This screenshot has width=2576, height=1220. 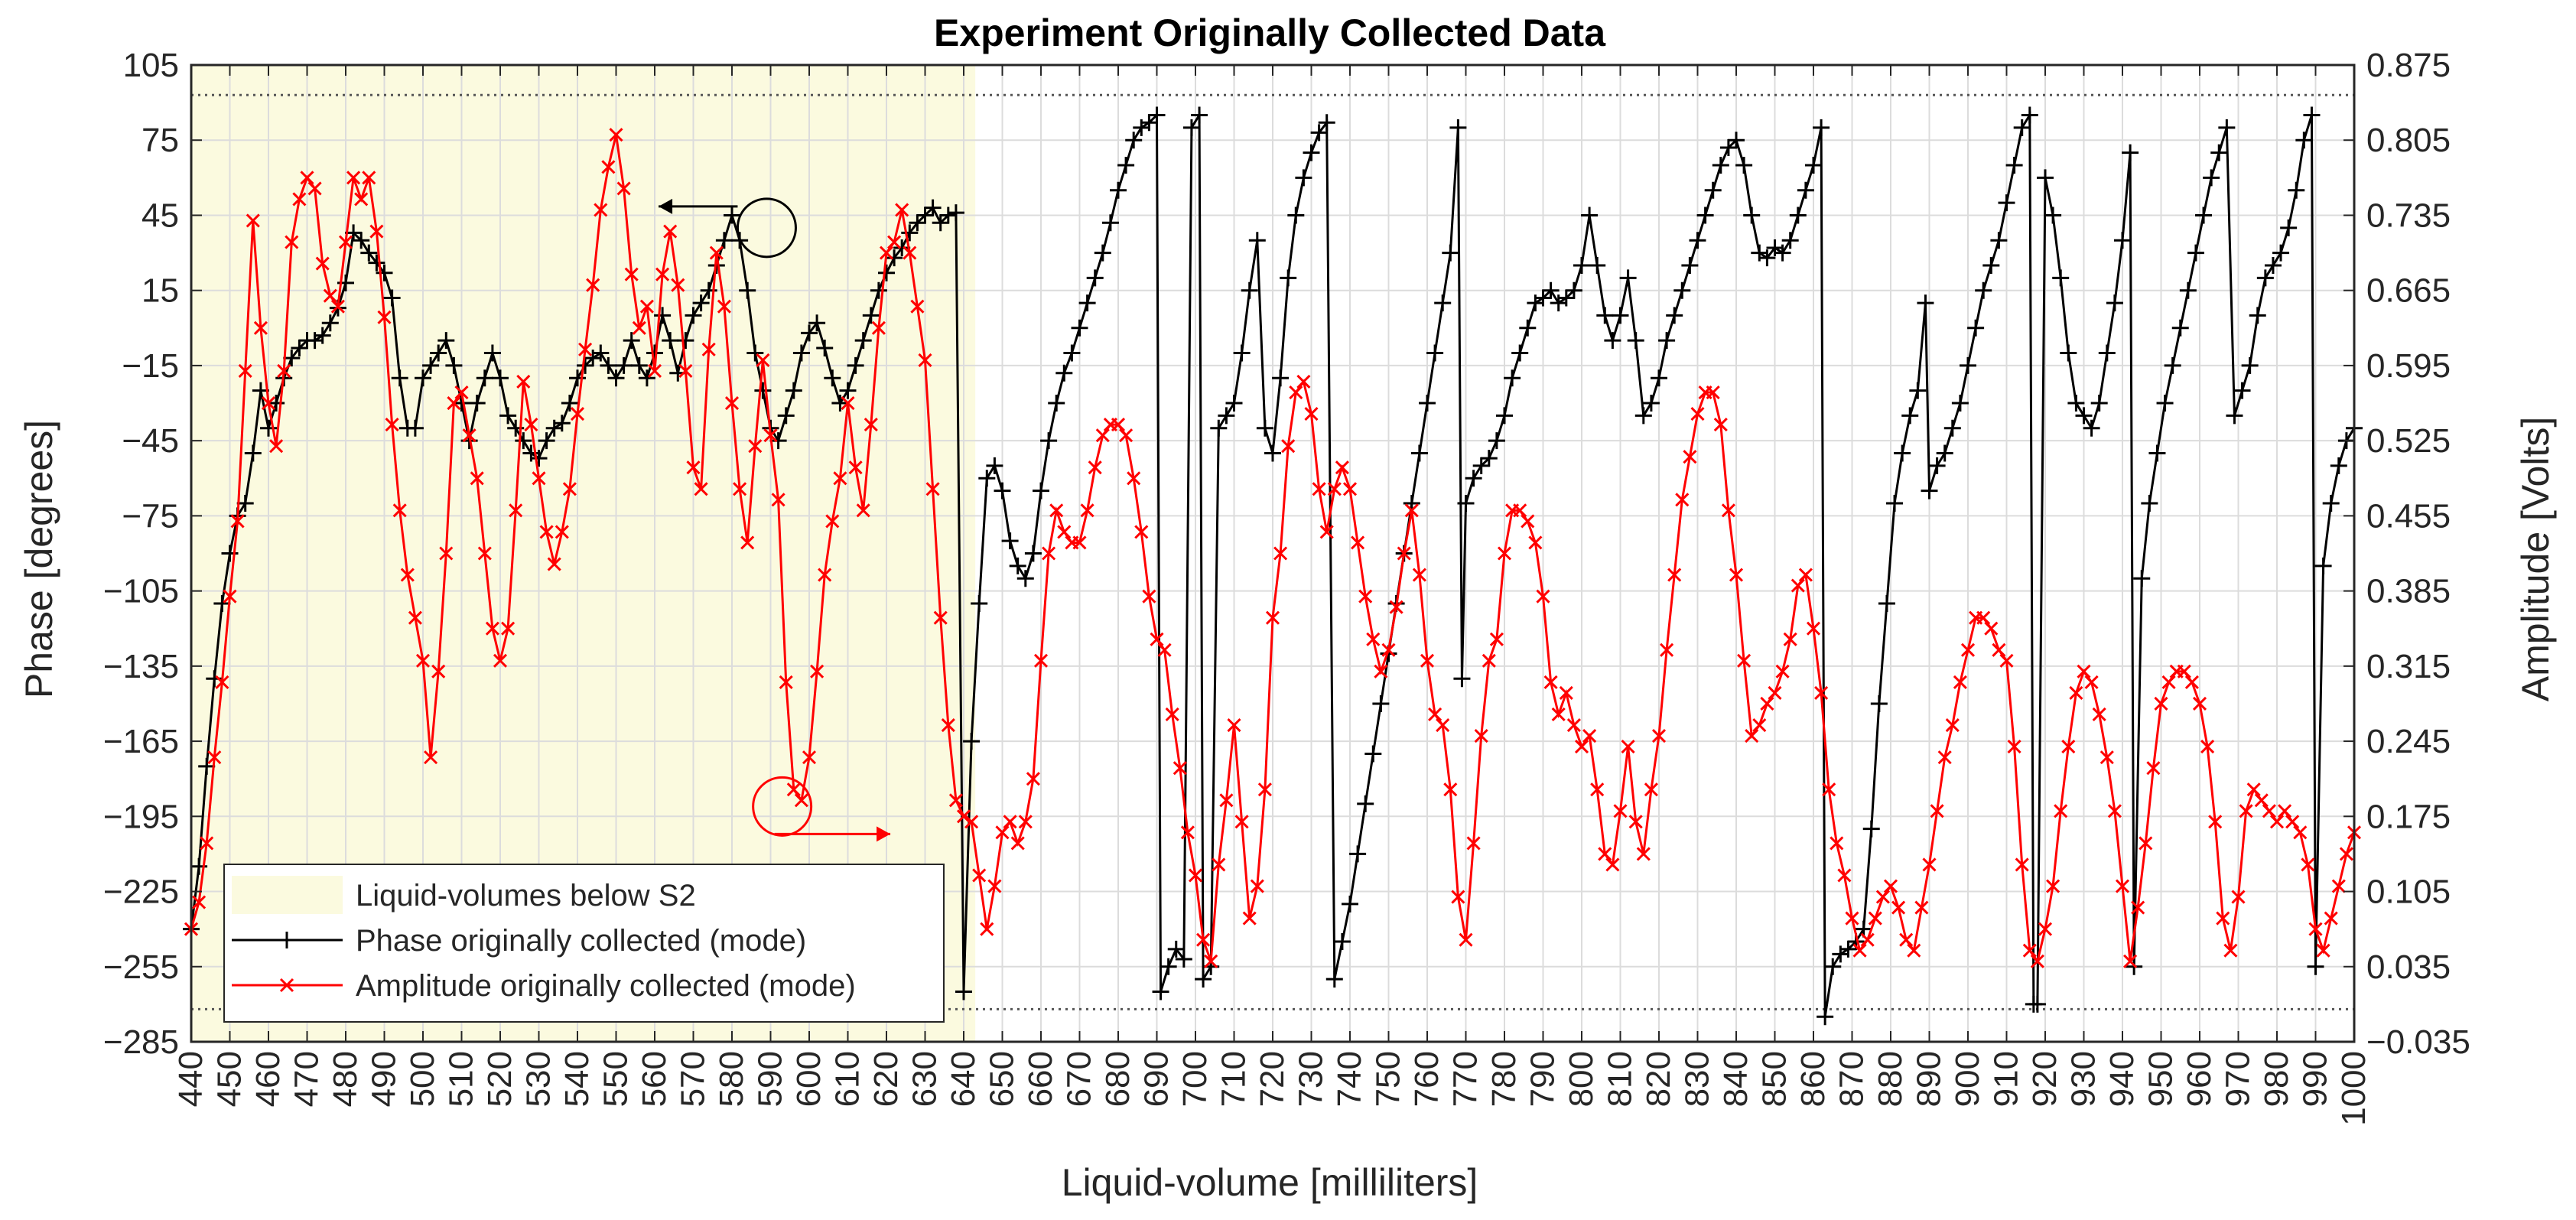 I want to click on x-tick-label: 650, so click(x=1002, y=1079).